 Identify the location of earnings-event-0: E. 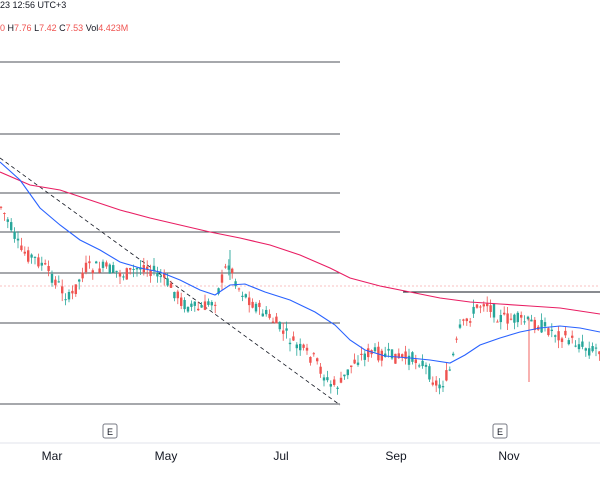
(110, 431).